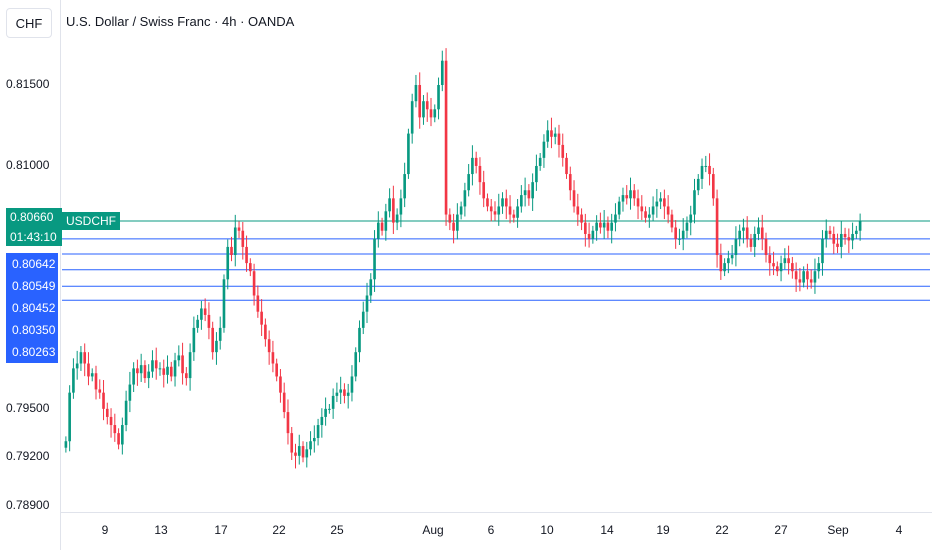 This screenshot has width=932, height=550. What do you see at coordinates (607, 530) in the screenshot?
I see `x-tick-label: 14` at bounding box center [607, 530].